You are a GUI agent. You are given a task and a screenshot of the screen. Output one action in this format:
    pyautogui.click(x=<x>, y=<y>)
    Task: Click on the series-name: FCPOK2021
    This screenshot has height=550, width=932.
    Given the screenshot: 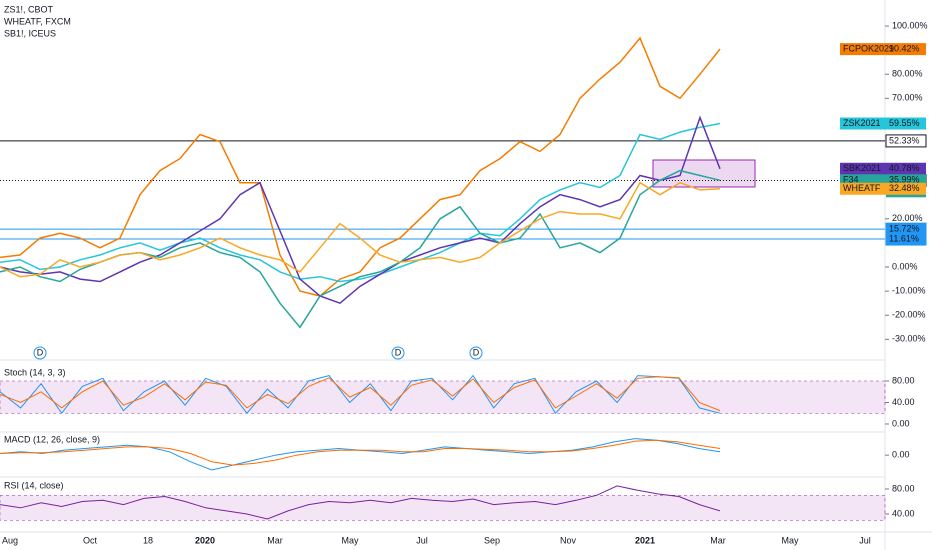 What is the action you would take?
    pyautogui.click(x=868, y=48)
    